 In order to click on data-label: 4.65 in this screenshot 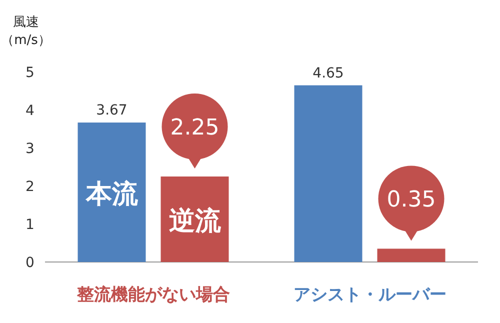, I will do `click(328, 73)`.